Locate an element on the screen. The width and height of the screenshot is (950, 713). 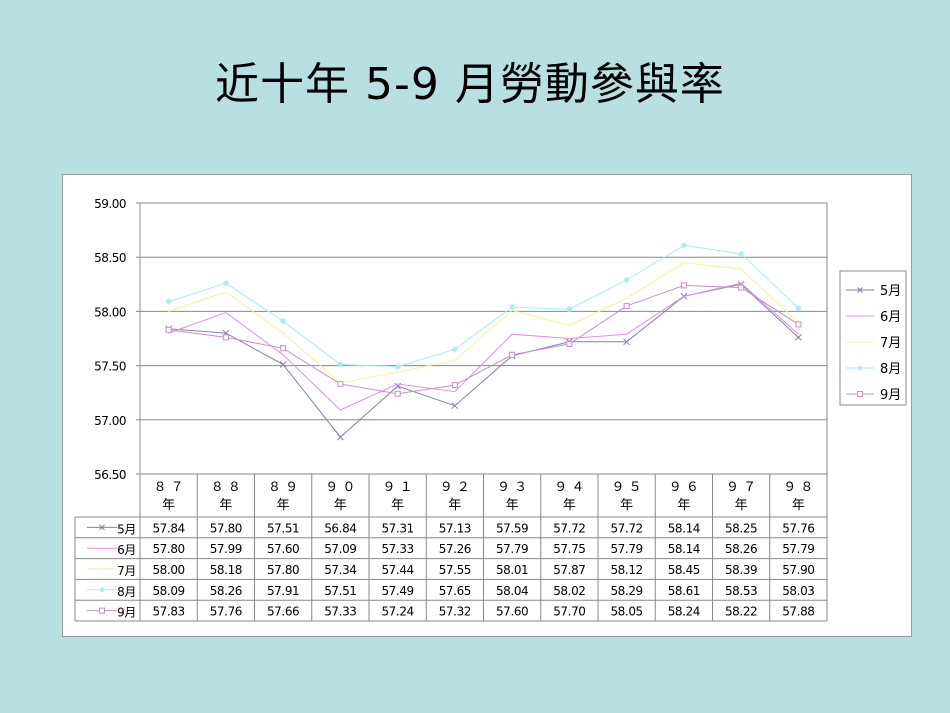
x-category-label: ９ ０ is located at coordinates (340, 487).